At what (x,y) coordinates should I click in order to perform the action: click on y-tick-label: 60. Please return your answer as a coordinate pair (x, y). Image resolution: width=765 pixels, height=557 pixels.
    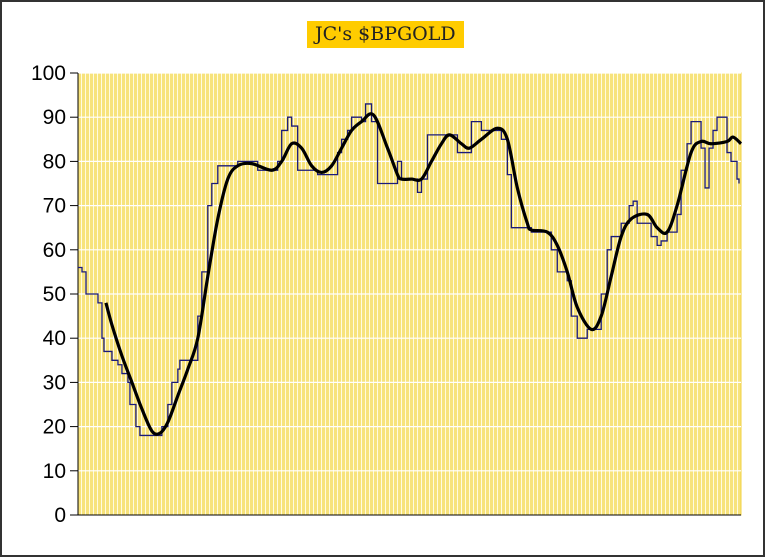
    Looking at the image, I should click on (54, 250).